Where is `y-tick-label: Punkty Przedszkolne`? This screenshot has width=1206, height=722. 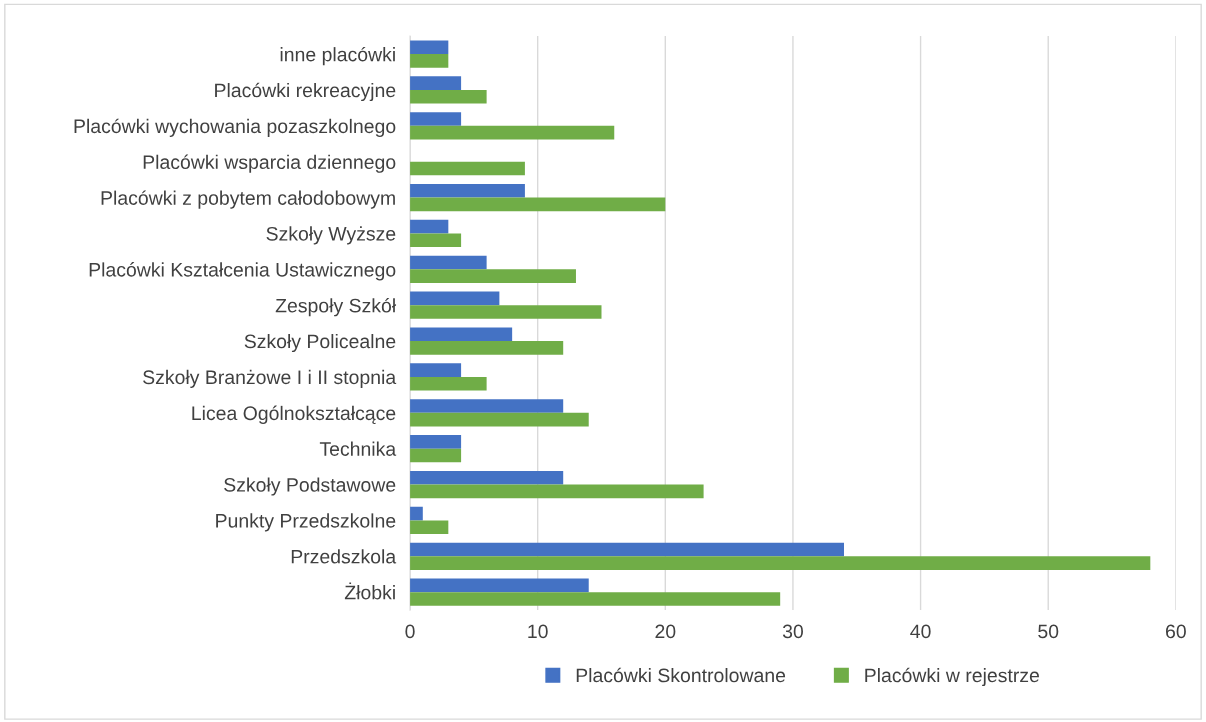
y-tick-label: Punkty Przedszkolne is located at coordinates (306, 522).